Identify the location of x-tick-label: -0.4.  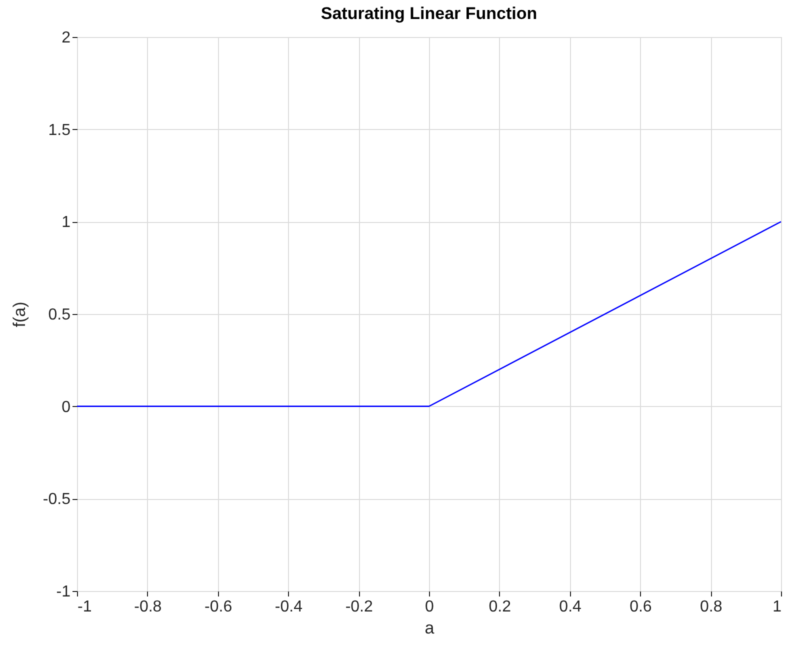
(288, 607).